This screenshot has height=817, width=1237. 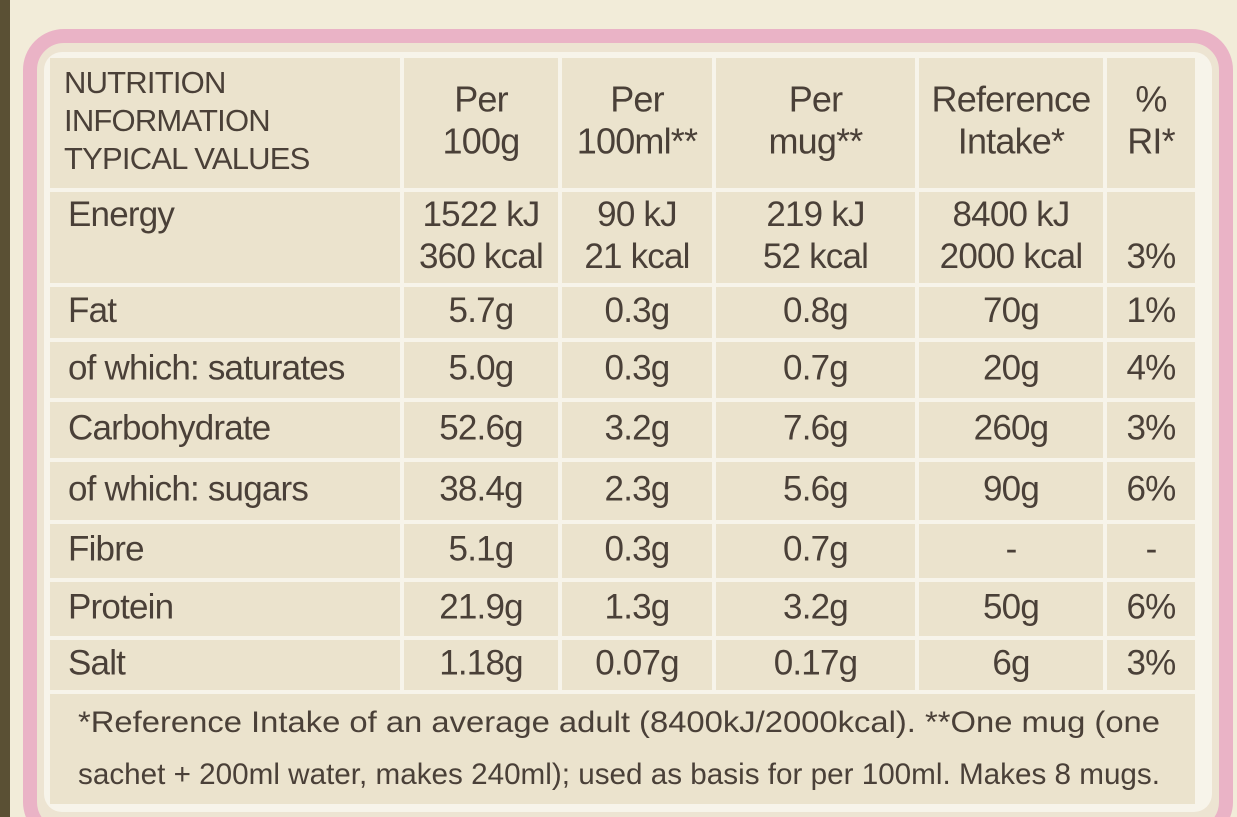 What do you see at coordinates (815, 488) in the screenshot?
I see `cell-value: 5.6g` at bounding box center [815, 488].